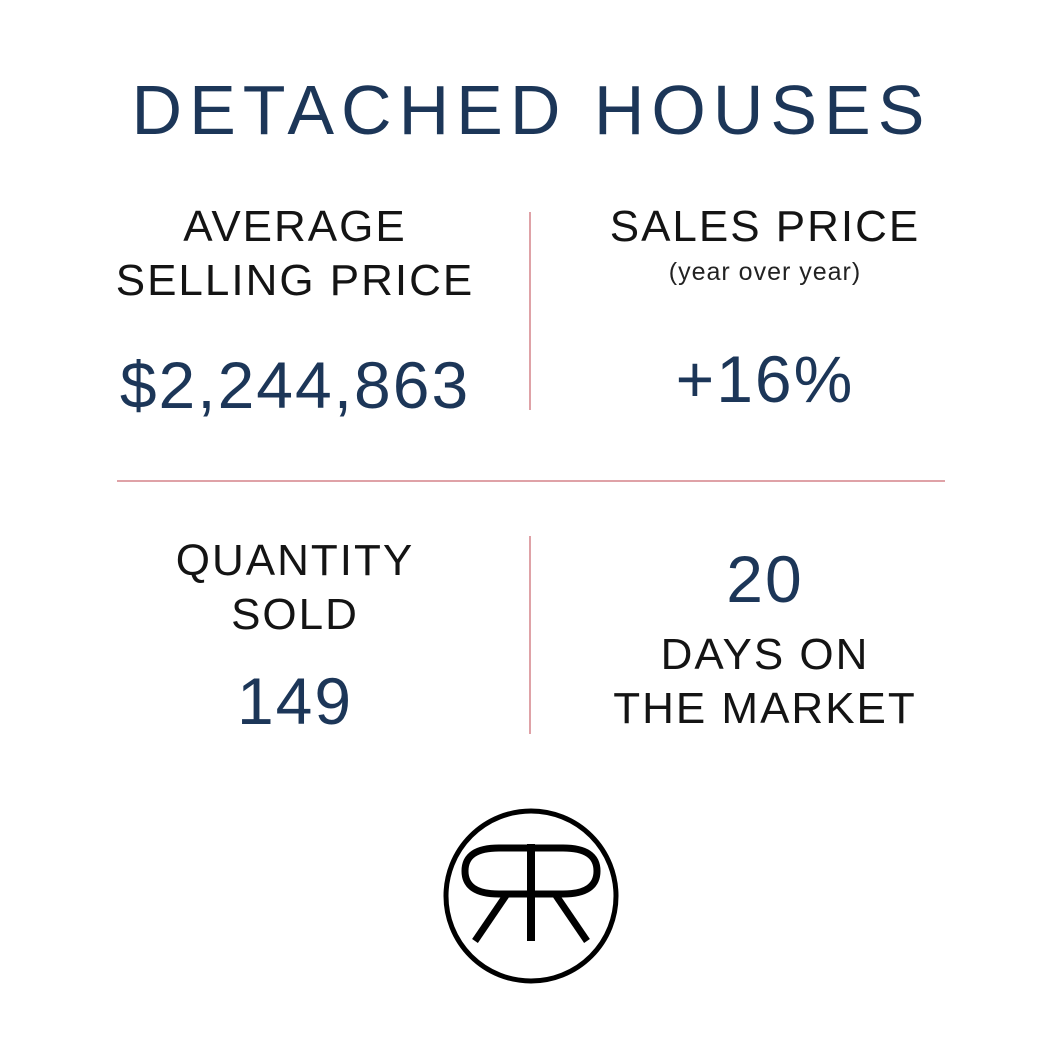  What do you see at coordinates (295, 226) in the screenshot?
I see `average-selling-price-label-line1: AVERAGE` at bounding box center [295, 226].